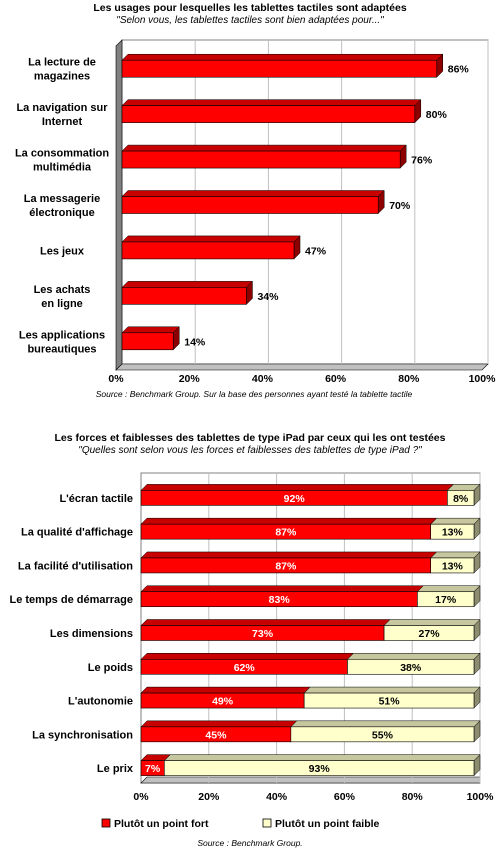 This screenshot has height=852, width=500. I want to click on chart2-data-label-weakness: 27%, so click(430, 634).